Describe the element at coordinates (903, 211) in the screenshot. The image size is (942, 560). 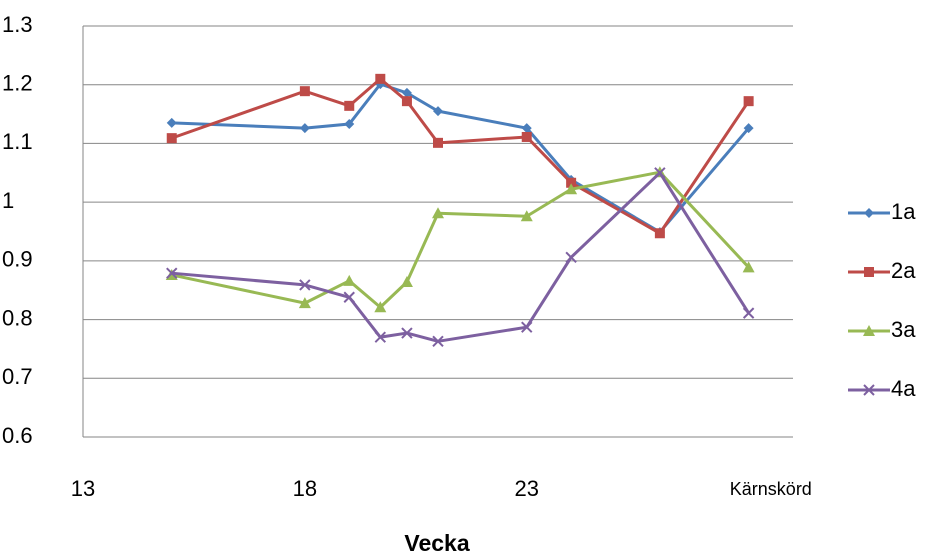
I see `legend-label: 1a` at that location.